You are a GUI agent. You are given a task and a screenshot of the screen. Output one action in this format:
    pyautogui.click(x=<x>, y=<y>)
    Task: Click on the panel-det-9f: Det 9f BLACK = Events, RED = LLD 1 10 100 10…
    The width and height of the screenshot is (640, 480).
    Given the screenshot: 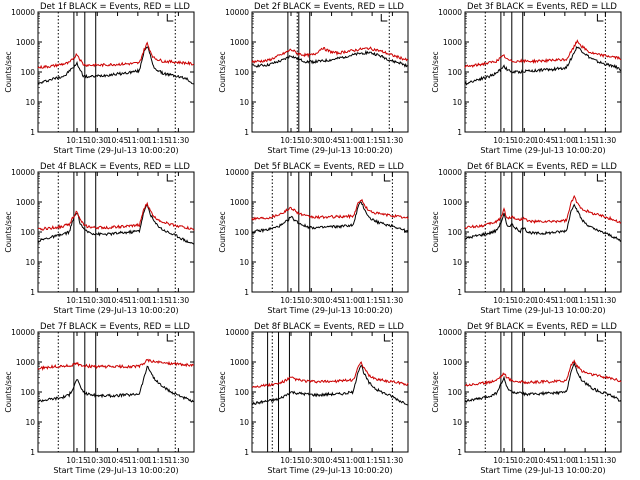 What is the action you would take?
    pyautogui.click(x=526, y=398)
    